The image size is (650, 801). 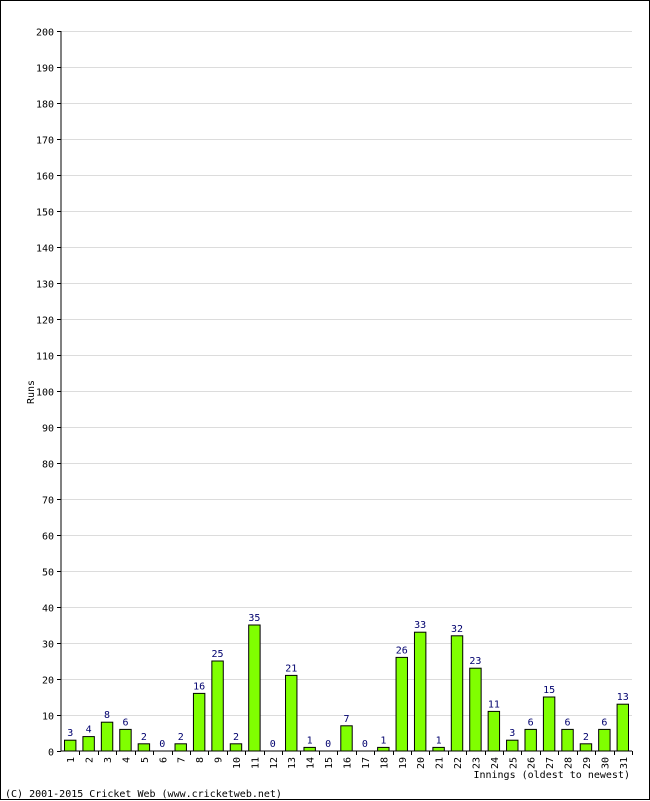 I want to click on x-tick-label: 28, so click(x=569, y=763).